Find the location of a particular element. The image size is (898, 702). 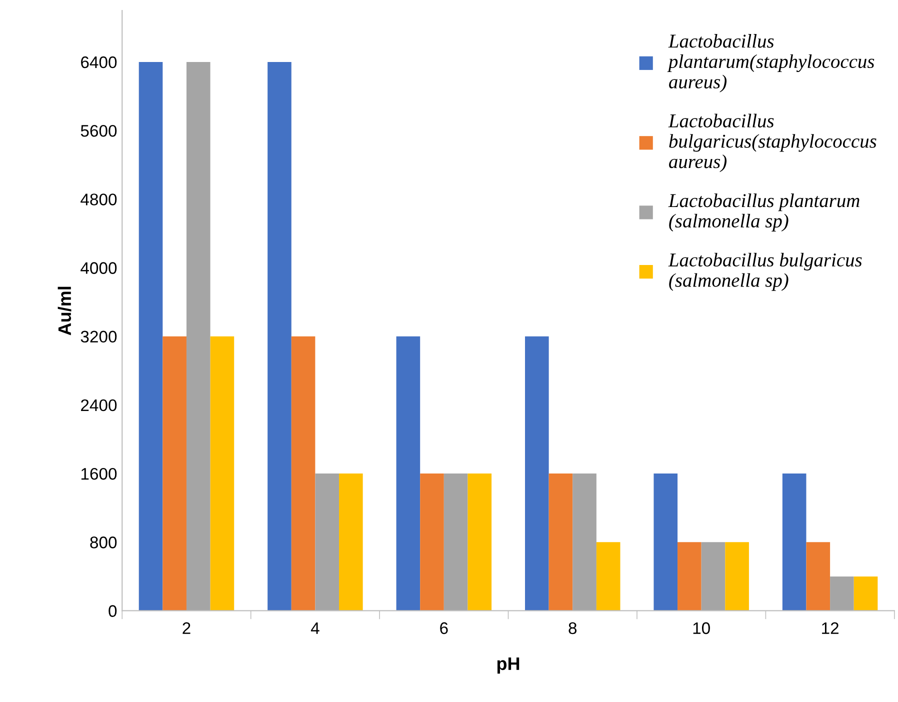

y-tick-label: 6400 is located at coordinates (99, 62).